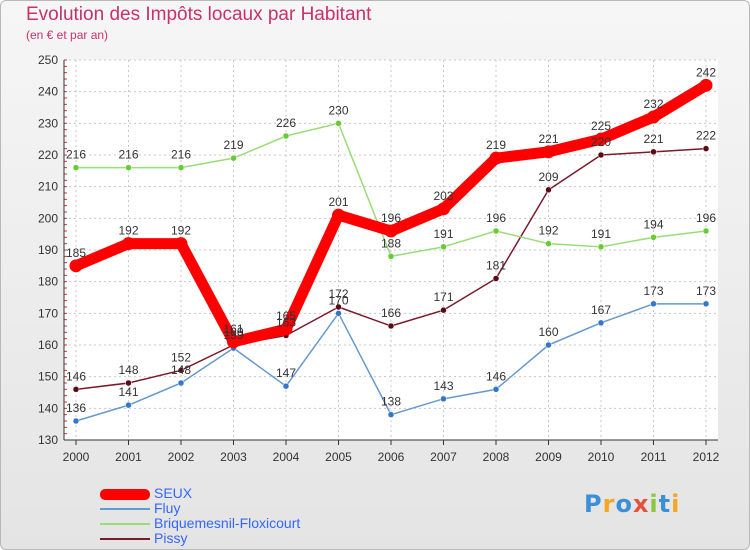 This screenshot has height=550, width=750. Describe the element at coordinates (48, 60) in the screenshot. I see `y-tick-label: 250` at that location.